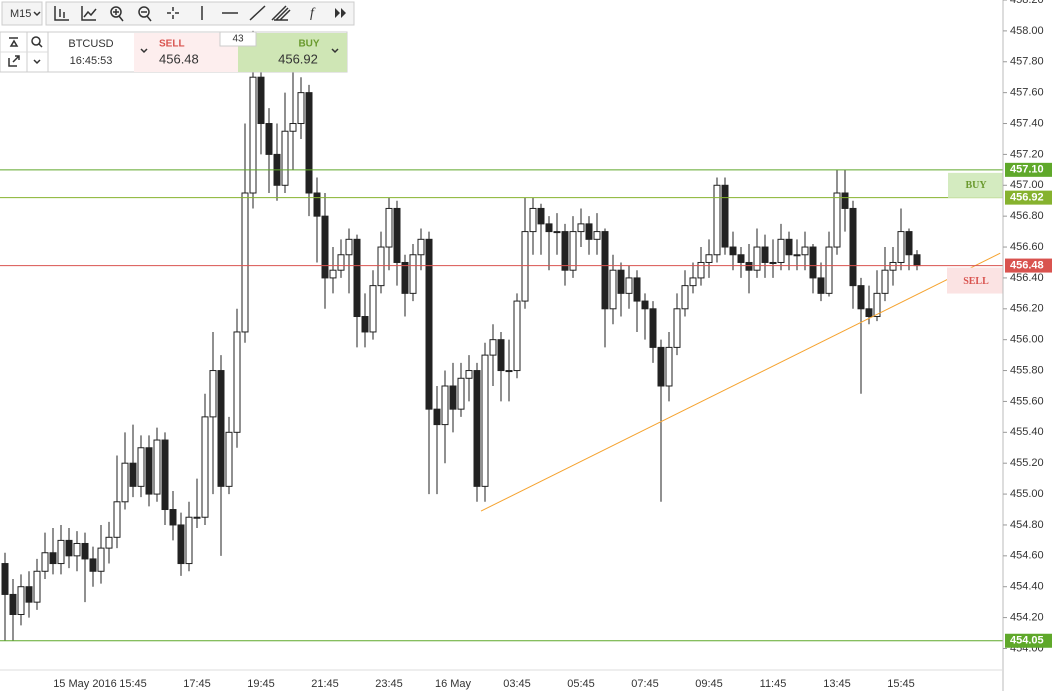  I want to click on x-tick-label: 05:45, so click(581, 684).